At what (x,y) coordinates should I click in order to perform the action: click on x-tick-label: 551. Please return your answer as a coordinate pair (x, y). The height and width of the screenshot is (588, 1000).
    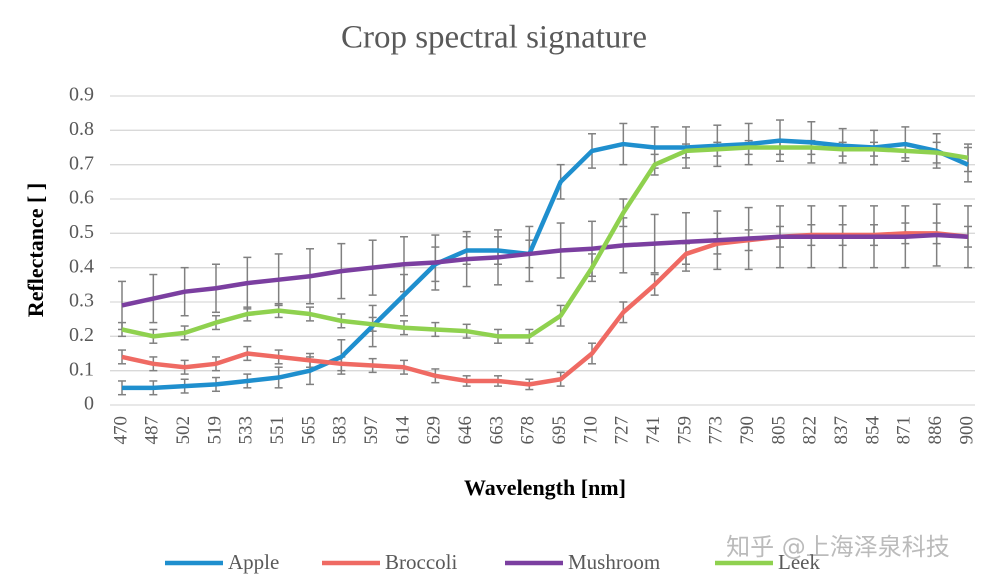
    Looking at the image, I should click on (277, 430).